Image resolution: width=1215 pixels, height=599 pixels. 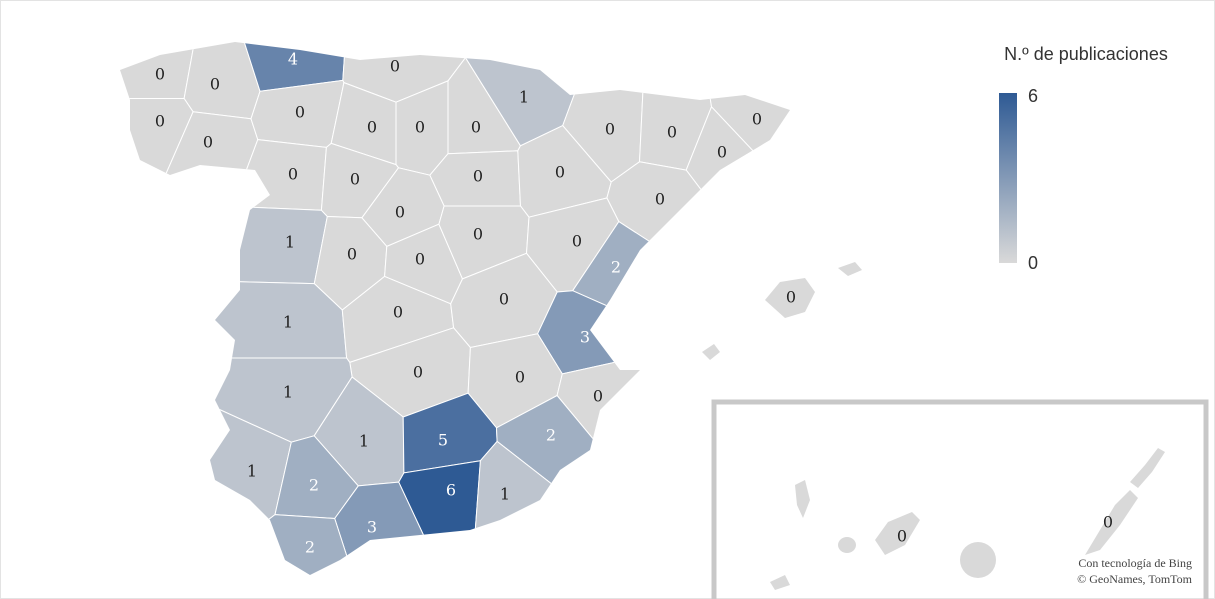 I want to click on islands, so click(x=782, y=311).